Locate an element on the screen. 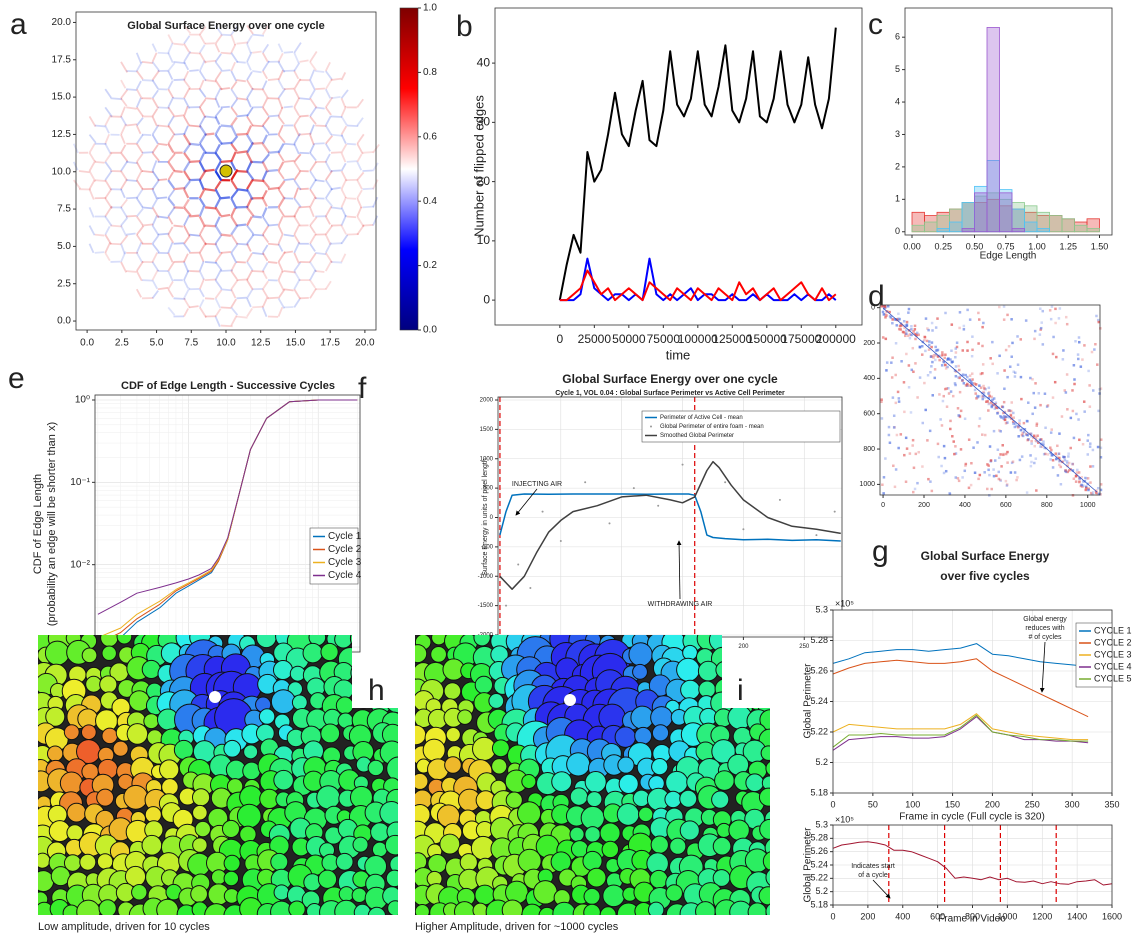 The height and width of the screenshot is (935, 1139). x-tick-label: 350 is located at coordinates (1111, 804).